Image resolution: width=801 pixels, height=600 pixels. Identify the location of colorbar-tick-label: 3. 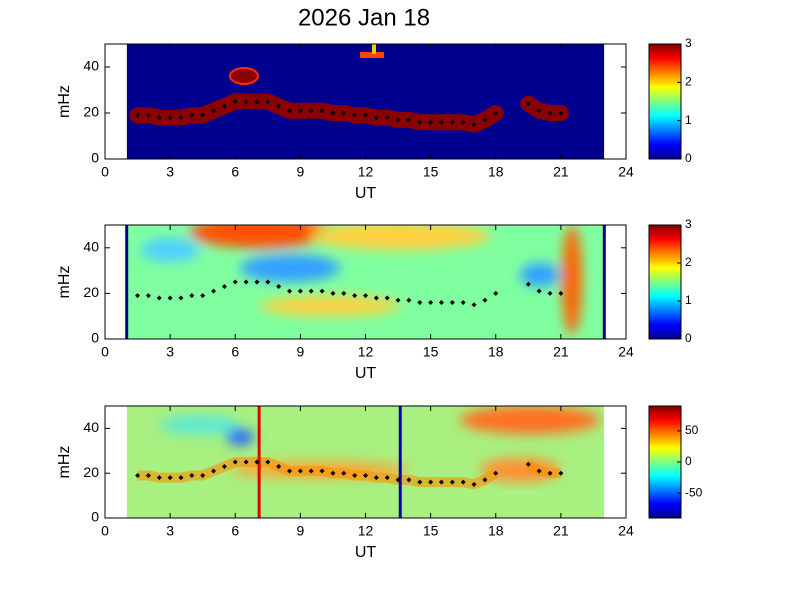
(688, 43).